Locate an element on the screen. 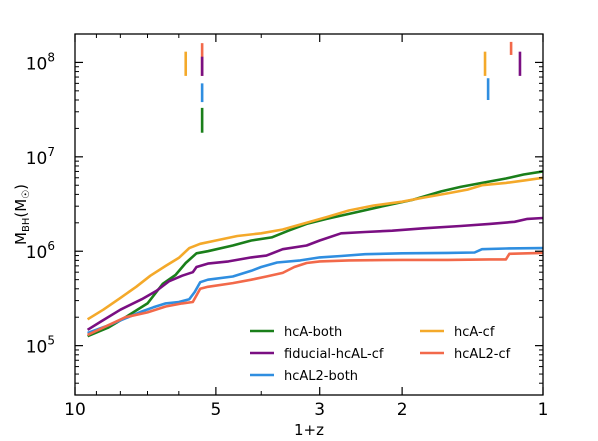  y-tick-label: 10⁵ is located at coordinates (40, 346).